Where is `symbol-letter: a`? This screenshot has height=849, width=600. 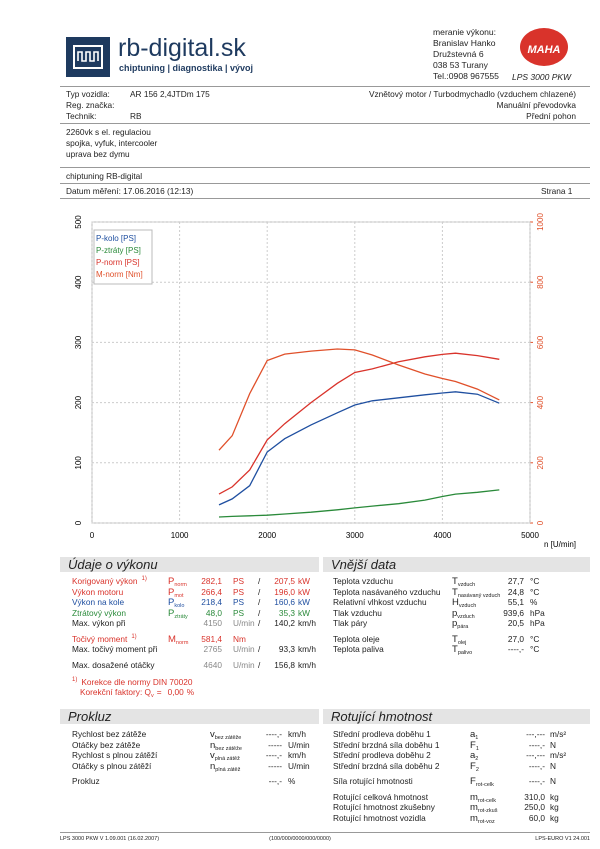
symbol-letter: a is located at coordinates (473, 755).